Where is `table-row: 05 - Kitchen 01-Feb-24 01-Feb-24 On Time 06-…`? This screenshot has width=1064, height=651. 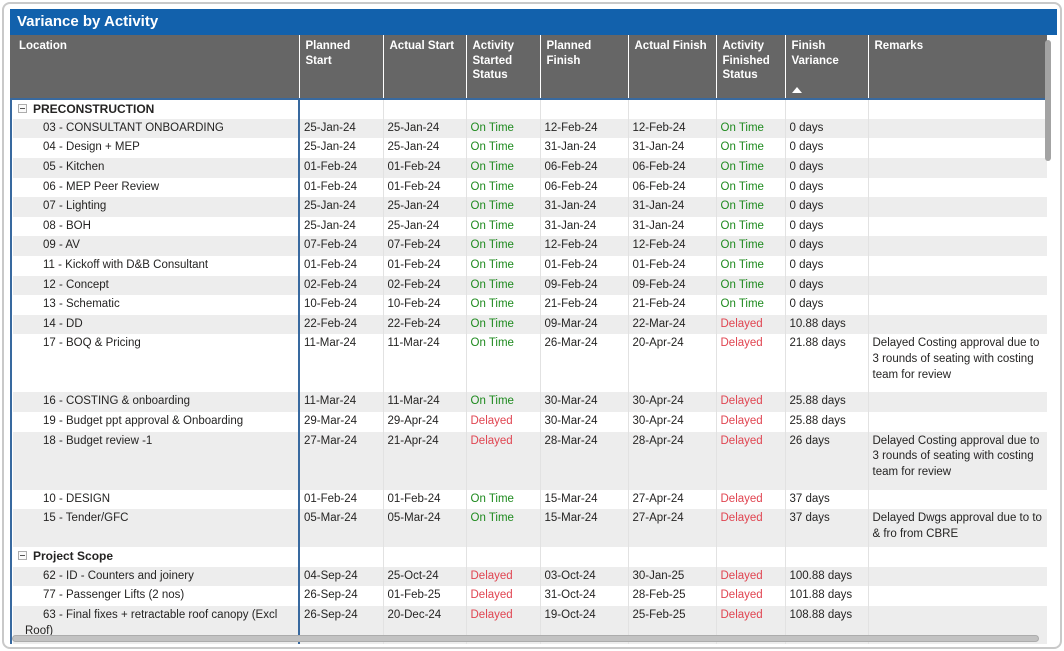
table-row: 05 - Kitchen 01-Feb-24 01-Feb-24 On Time 06-… is located at coordinates (528, 167).